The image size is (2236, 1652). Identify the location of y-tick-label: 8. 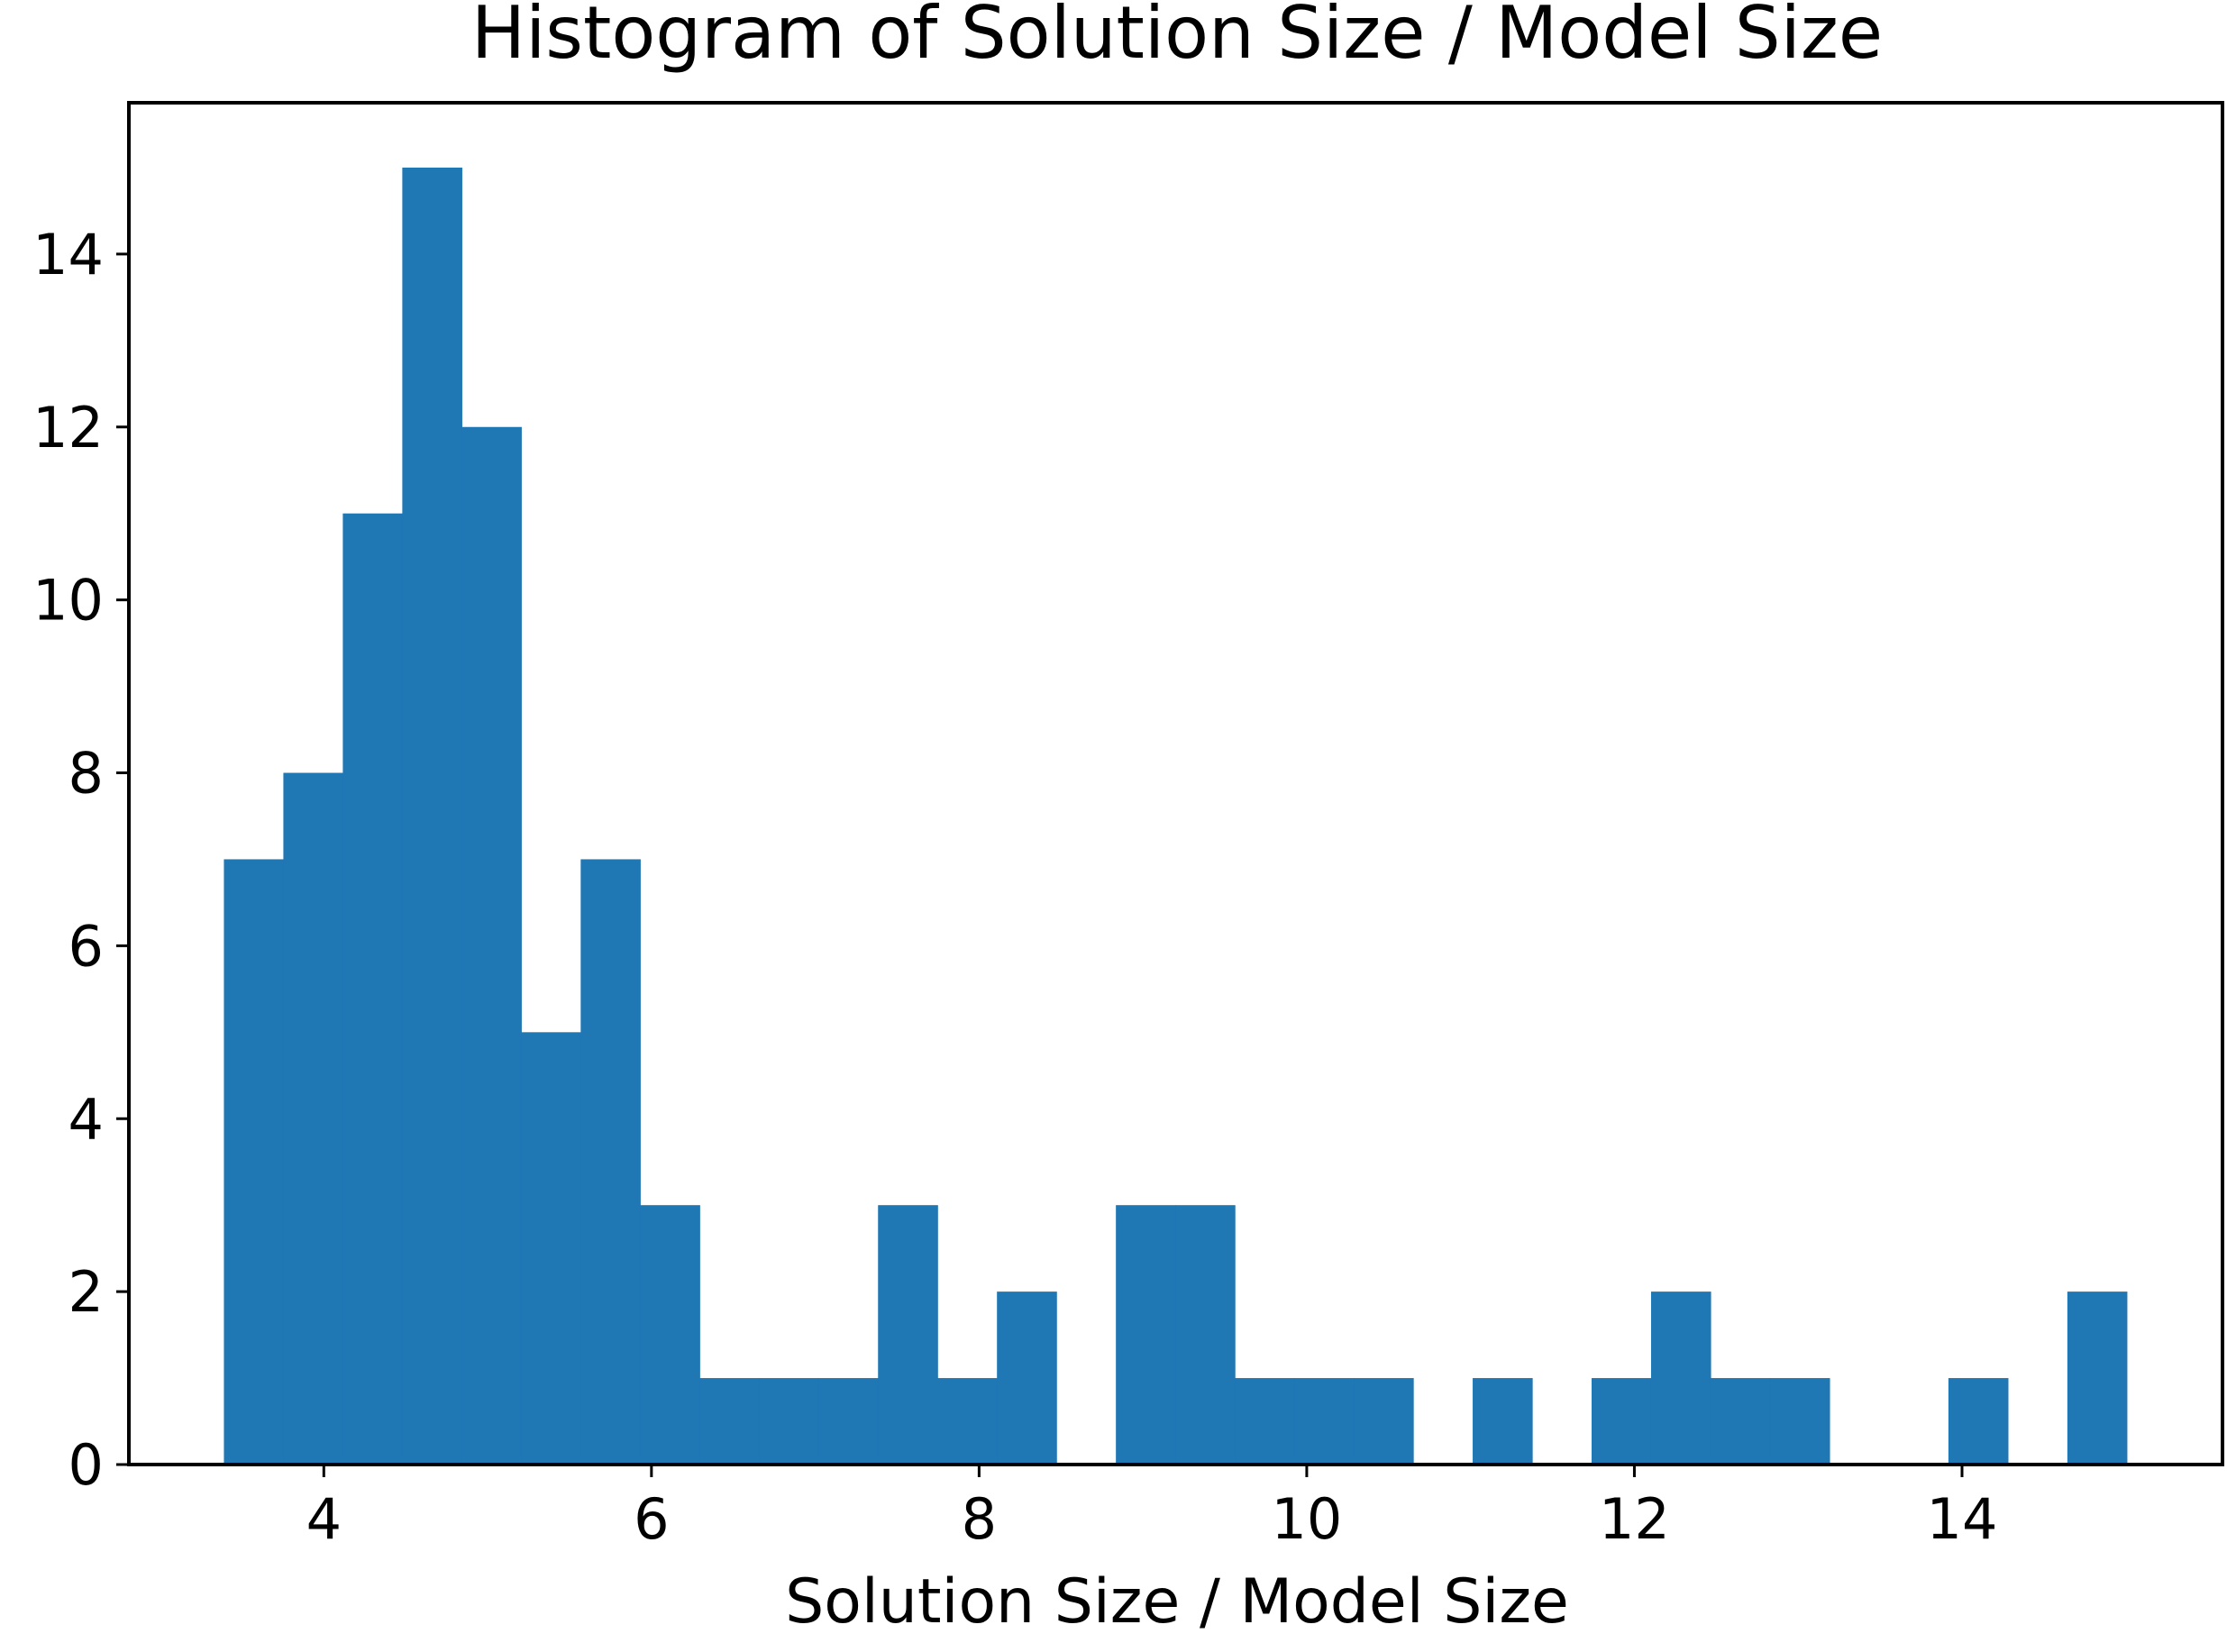
(86, 774).